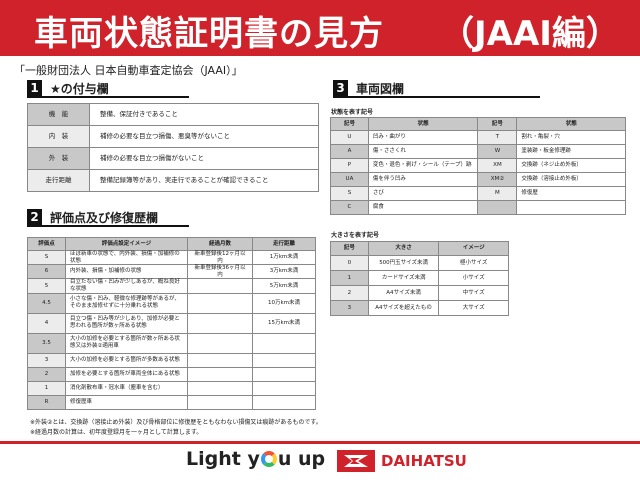 The height and width of the screenshot is (480, 640). Describe the element at coordinates (58, 180) in the screenshot. I see `row-label: 走行距離` at that location.